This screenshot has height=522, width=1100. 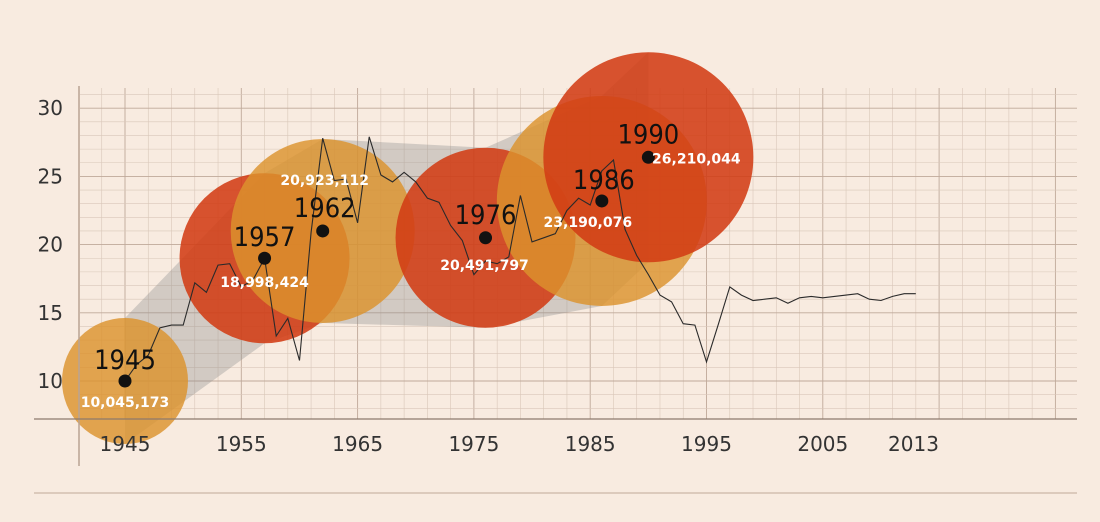 What do you see at coordinates (50, 108) in the screenshot?
I see `y-tick-label: 30` at bounding box center [50, 108].